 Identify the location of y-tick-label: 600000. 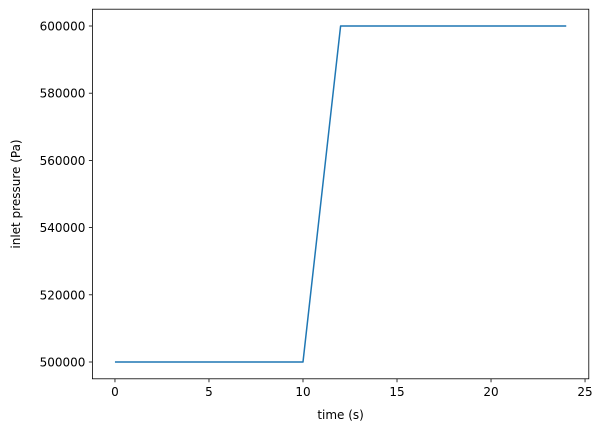
(63, 27).